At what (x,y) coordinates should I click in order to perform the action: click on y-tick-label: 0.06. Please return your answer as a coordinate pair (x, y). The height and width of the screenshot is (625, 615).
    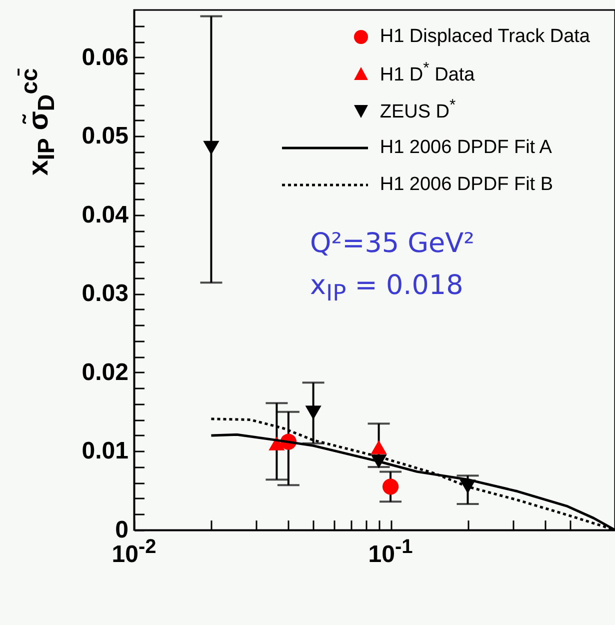
    Looking at the image, I should click on (105, 57).